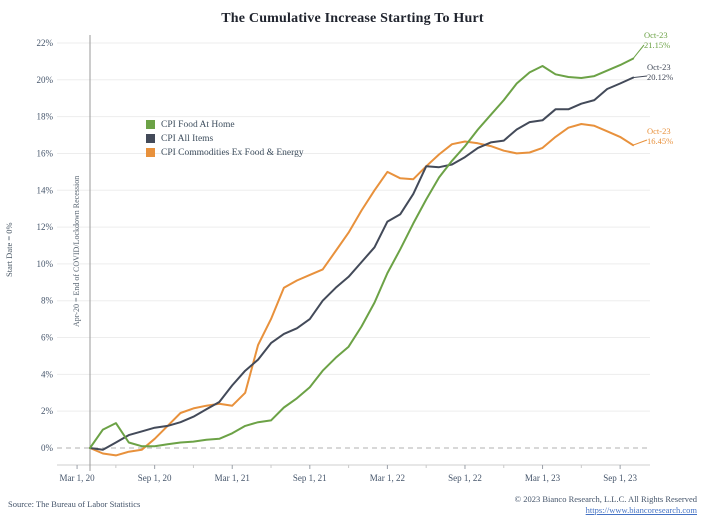  What do you see at coordinates (45, 80) in the screenshot?
I see `y-tick-label: 20%` at bounding box center [45, 80].